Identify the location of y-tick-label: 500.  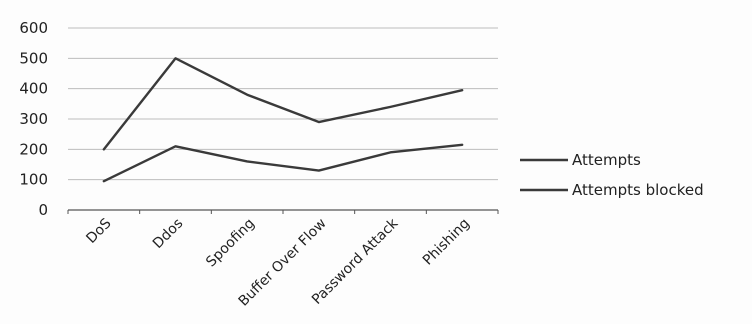
(33, 58).